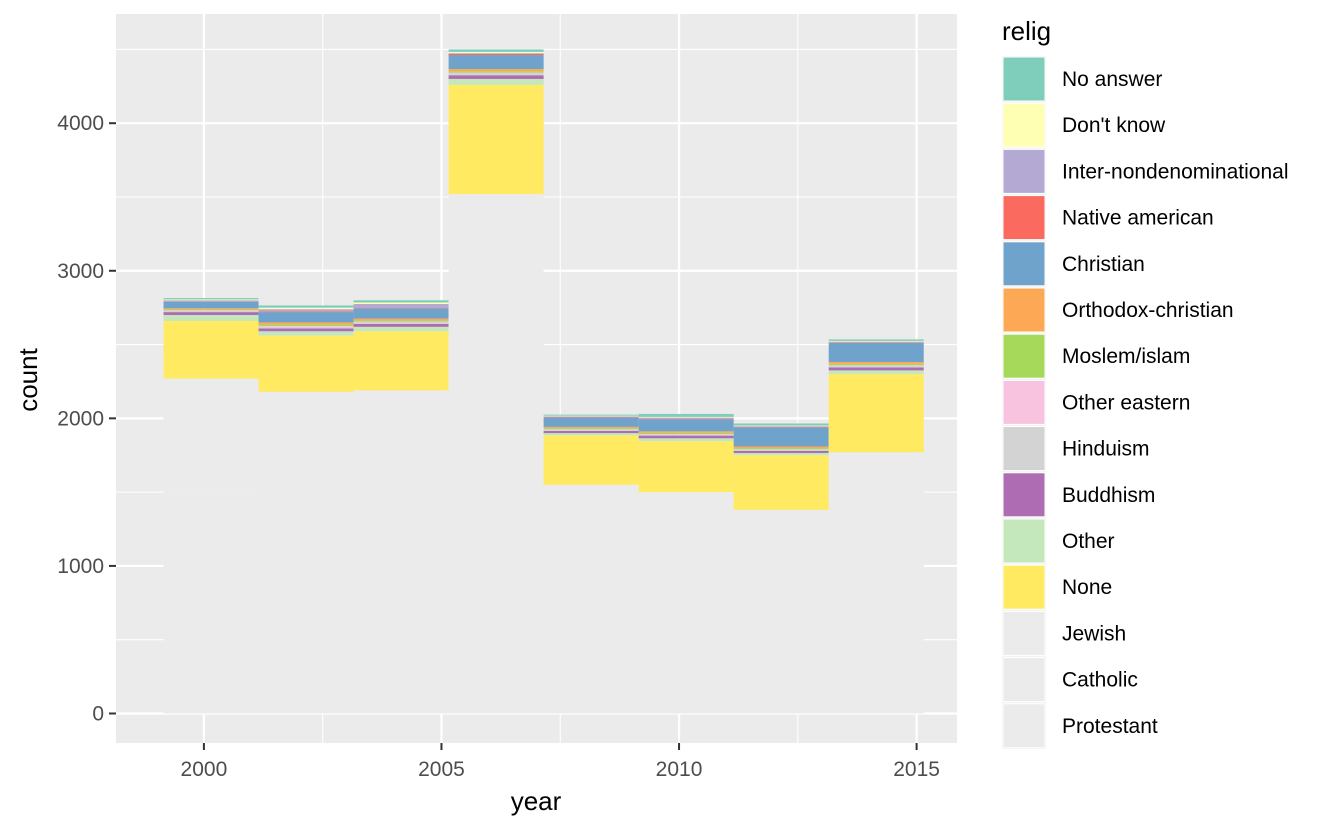 This screenshot has width=1344, height=830. Describe the element at coordinates (1024, 495) in the screenshot. I see `legend-swatch-buddhism` at that location.